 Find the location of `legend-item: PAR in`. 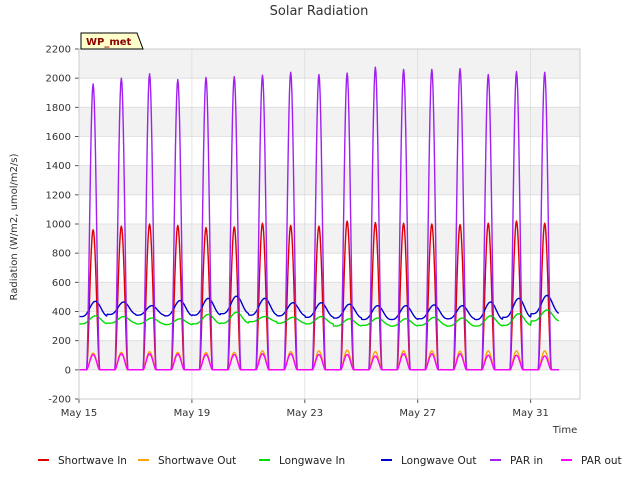

legend-item: PAR in is located at coordinates (516, 461).